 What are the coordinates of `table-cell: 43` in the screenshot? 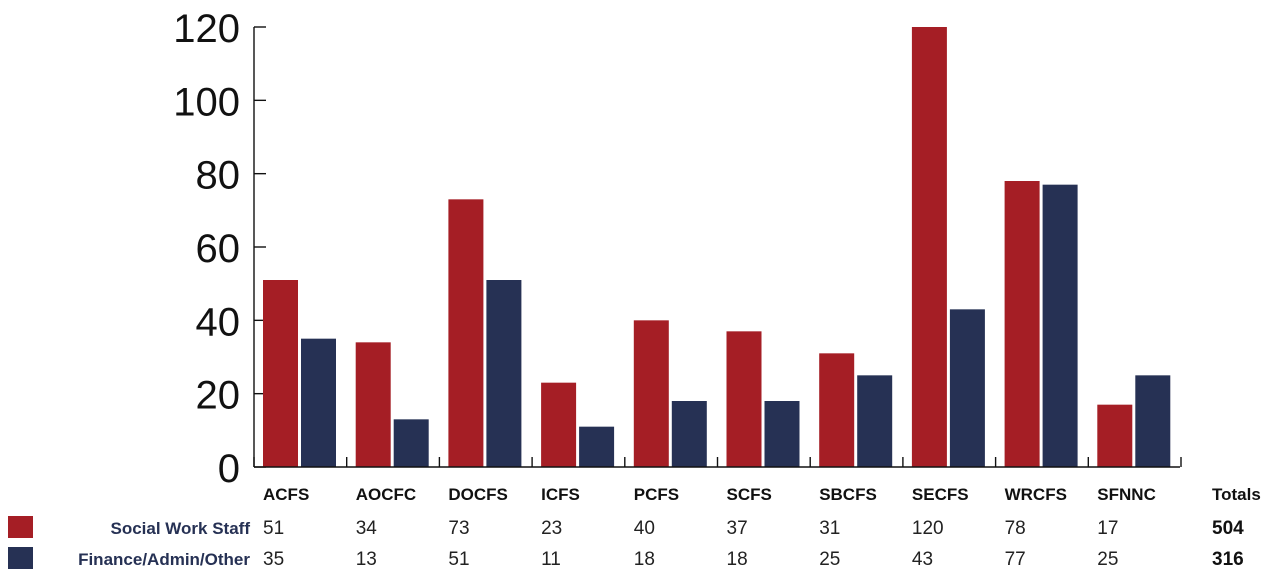 It's located at (922, 559).